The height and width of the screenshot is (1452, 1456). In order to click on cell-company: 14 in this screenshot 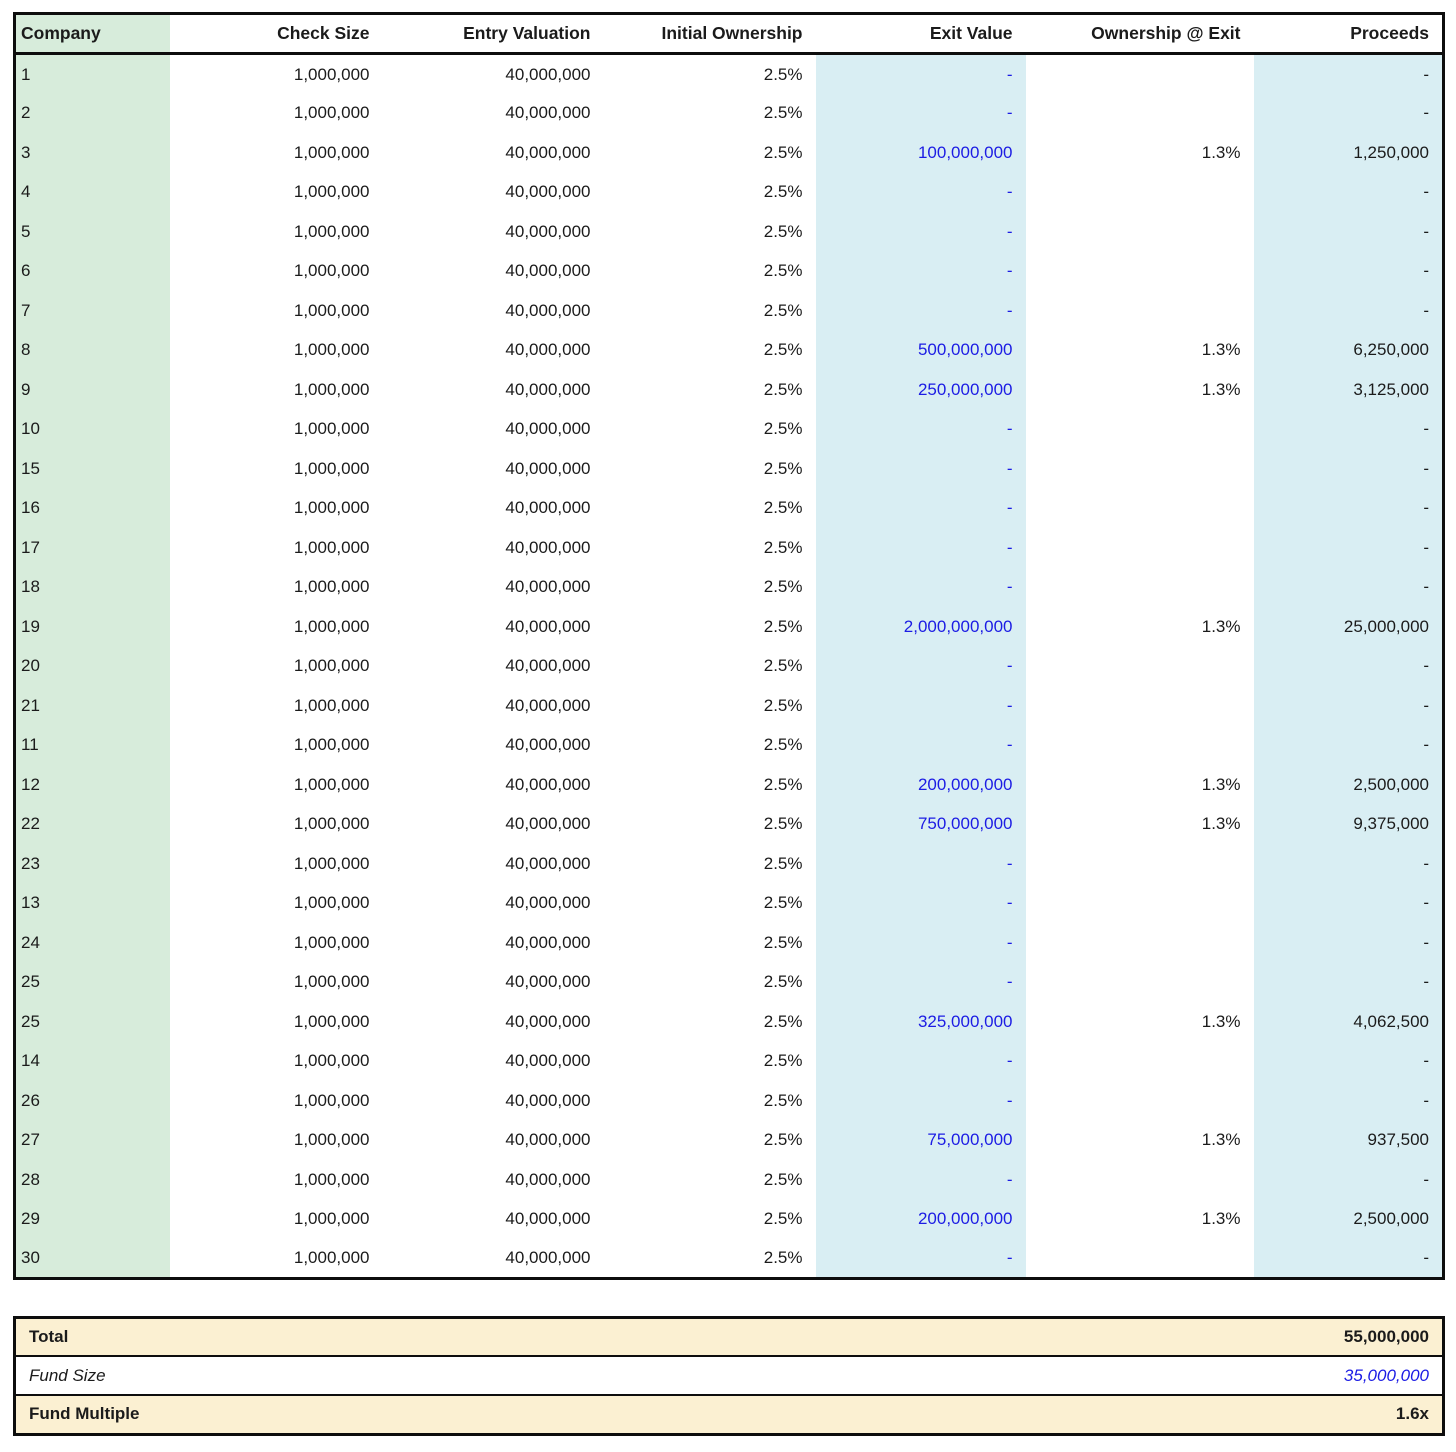, I will do `click(92, 1061)`.